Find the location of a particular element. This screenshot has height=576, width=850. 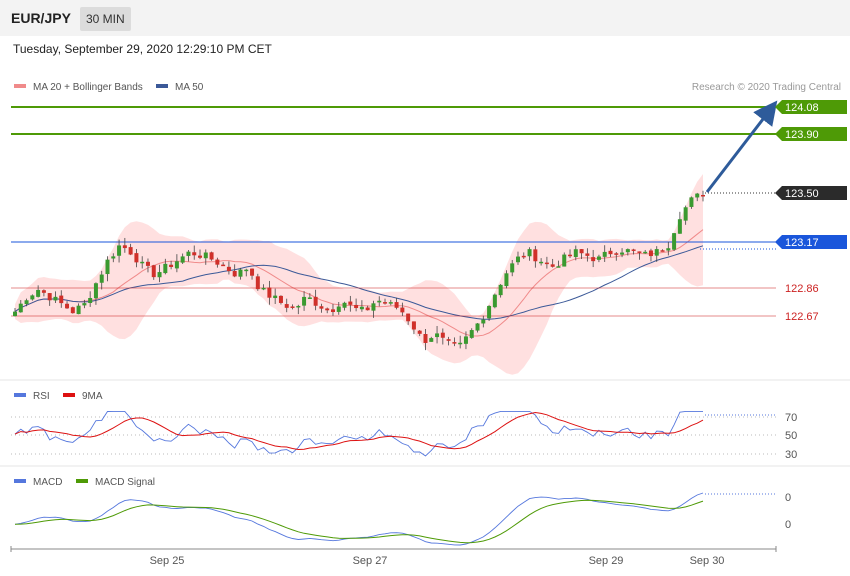

macd-tick-bottom: 0 is located at coordinates (788, 525).